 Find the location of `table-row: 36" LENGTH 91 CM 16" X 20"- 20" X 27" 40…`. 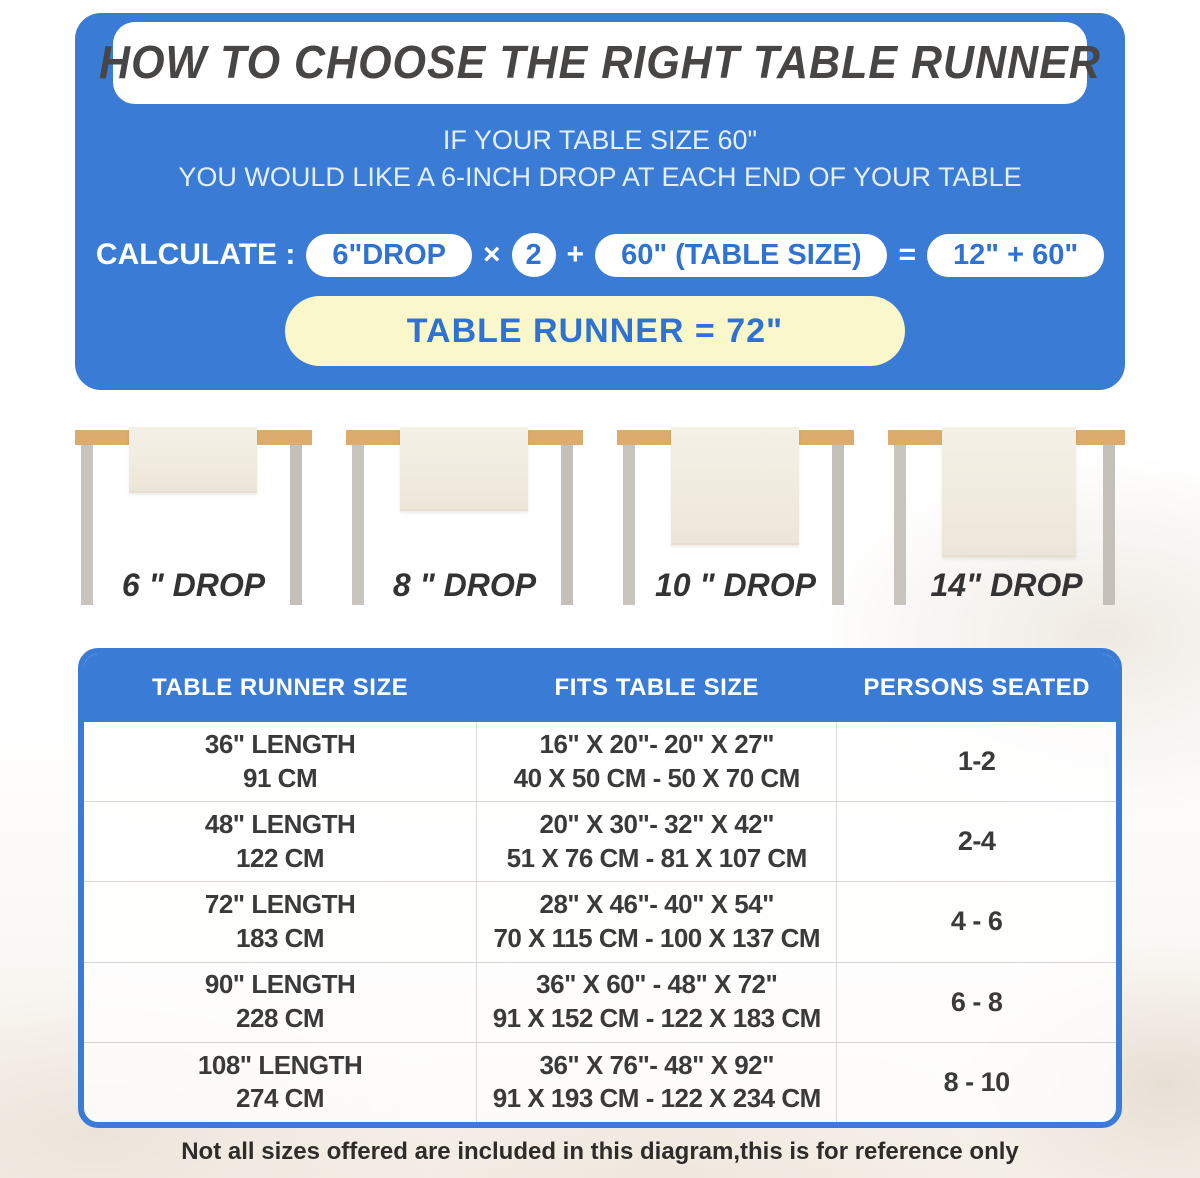

table-row: 36" LENGTH 91 CM 16" X 20"- 20" X 27" 40… is located at coordinates (600, 762).